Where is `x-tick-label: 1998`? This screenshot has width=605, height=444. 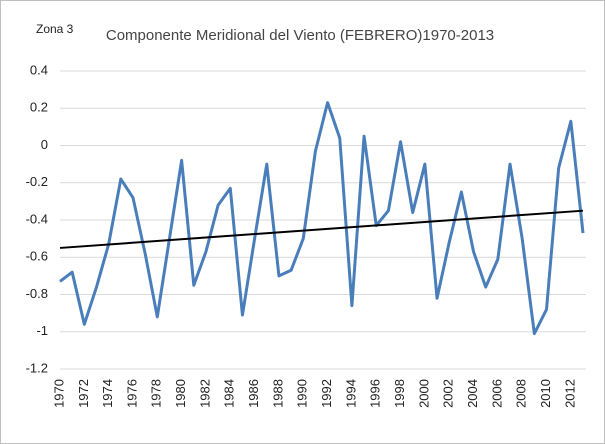
x-tick-label: 1998 is located at coordinates (399, 393).